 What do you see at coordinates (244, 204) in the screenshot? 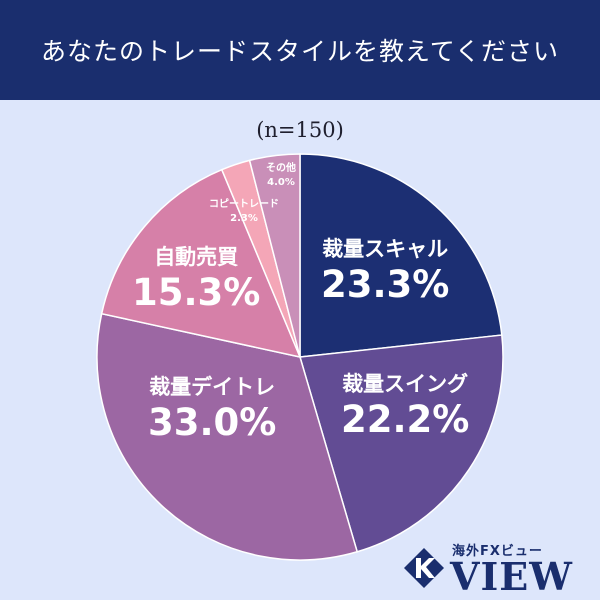
I see `slice-name-5: コピートレード` at bounding box center [244, 204].